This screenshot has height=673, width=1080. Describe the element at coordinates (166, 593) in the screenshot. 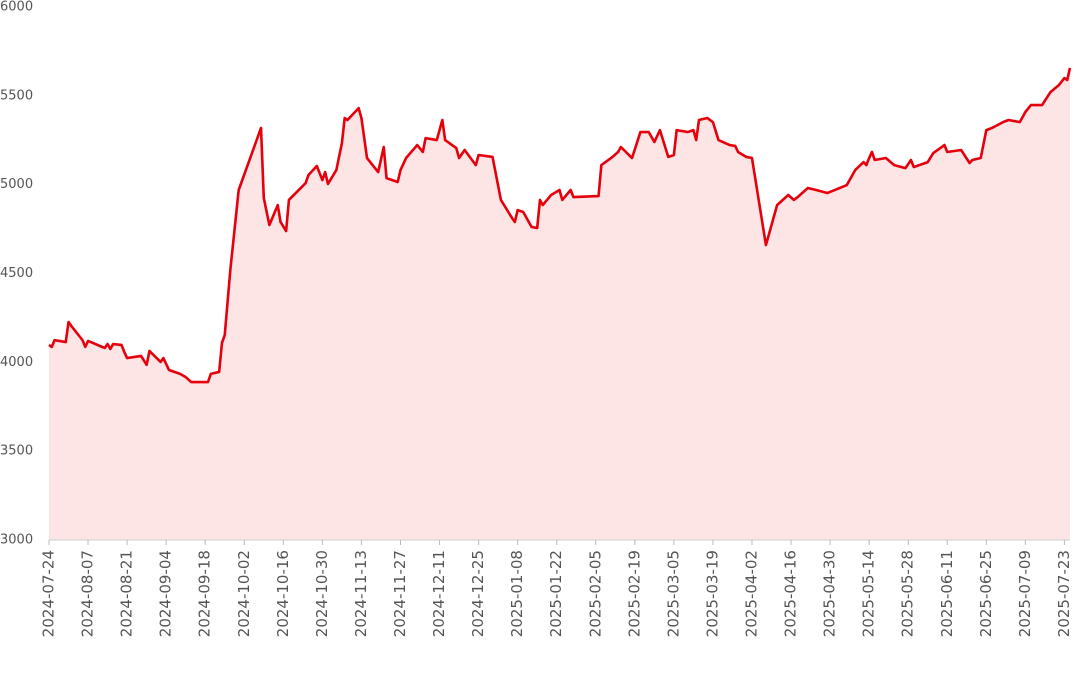

I see `x-tick-label: 2024-09-04` at that location.